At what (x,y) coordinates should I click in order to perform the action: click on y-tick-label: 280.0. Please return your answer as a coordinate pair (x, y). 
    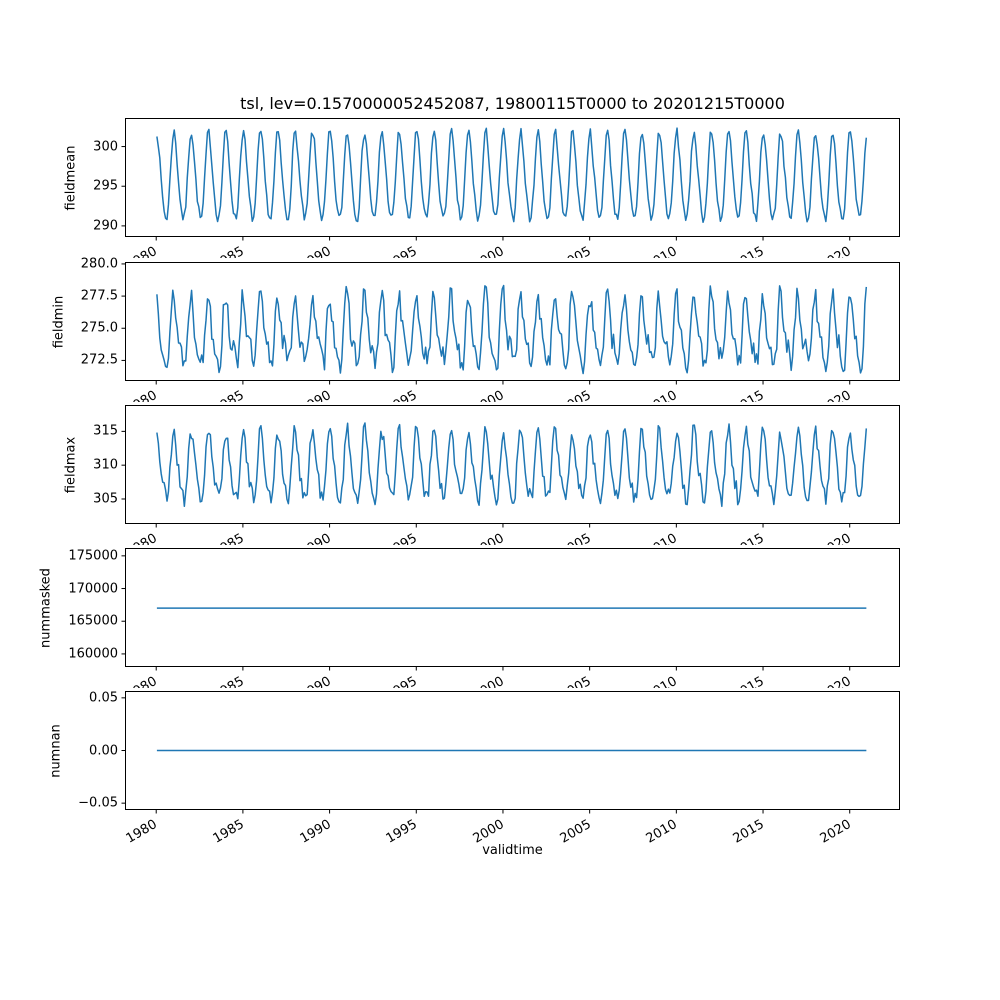
    Looking at the image, I should click on (99, 264).